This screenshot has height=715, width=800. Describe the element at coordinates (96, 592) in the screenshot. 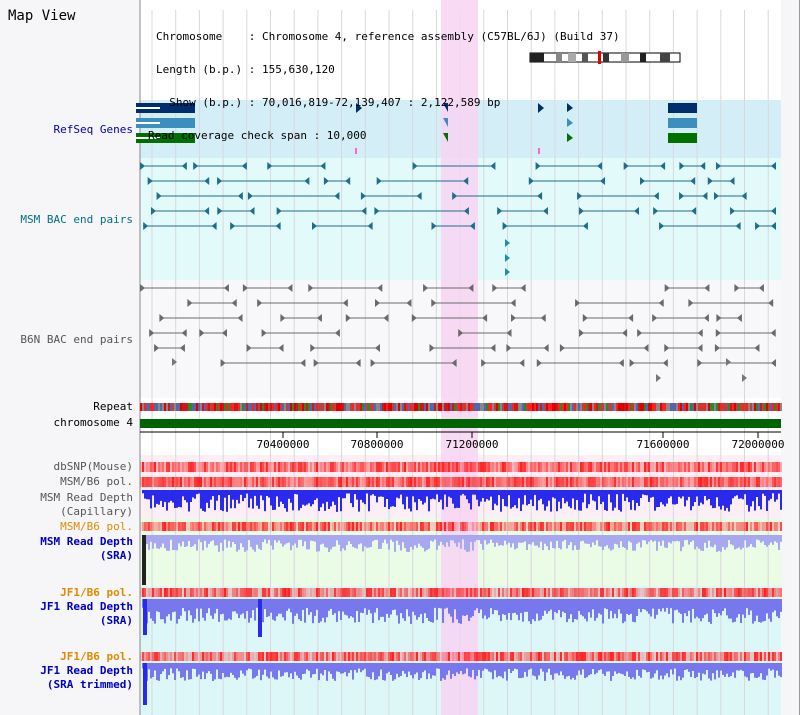

I see `jf1-b6-pol-label-1: JF1/B6 pol.` at that location.